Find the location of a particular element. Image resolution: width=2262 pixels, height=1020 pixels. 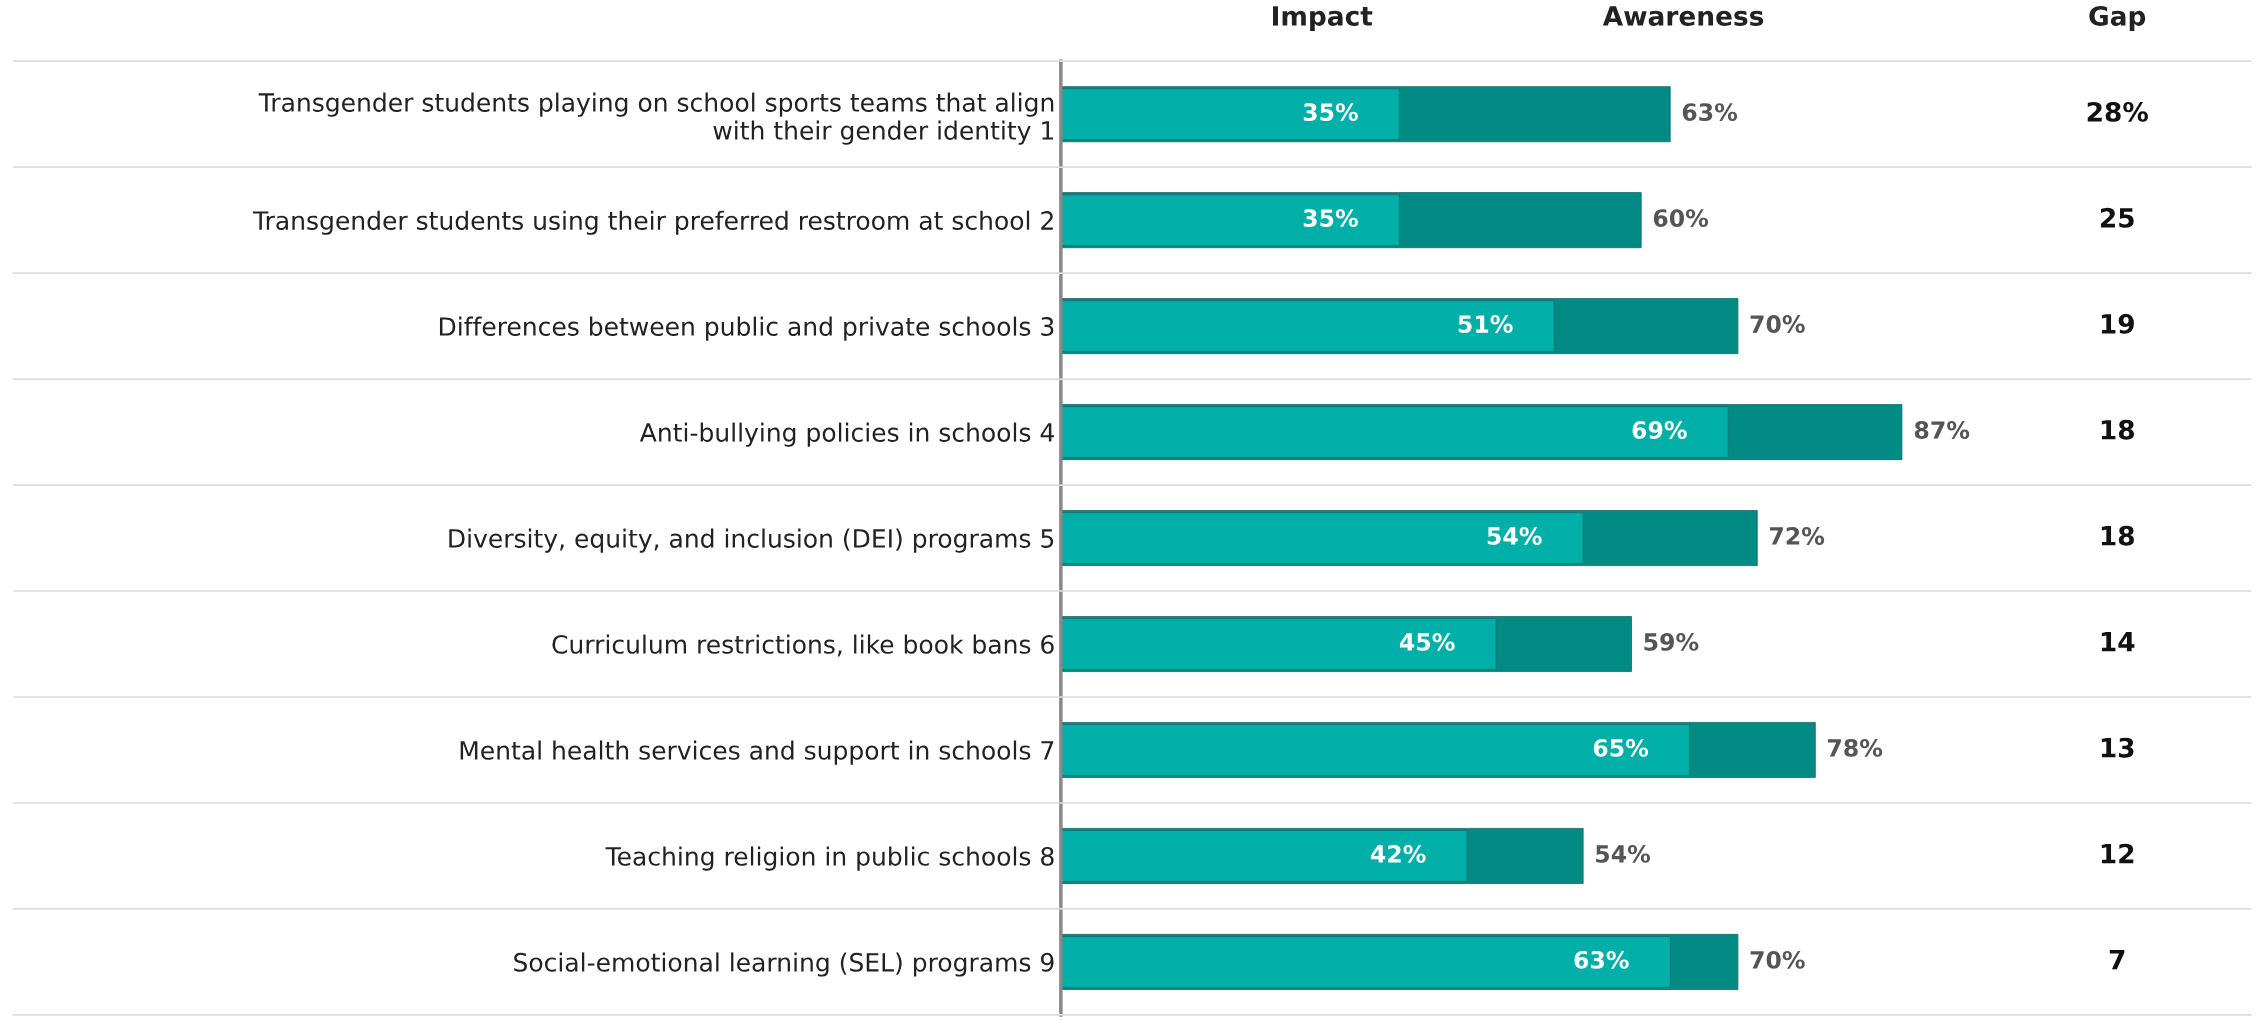

y-tick-label: Social-emotional learning (SEL) programs 9 is located at coordinates (784, 964).